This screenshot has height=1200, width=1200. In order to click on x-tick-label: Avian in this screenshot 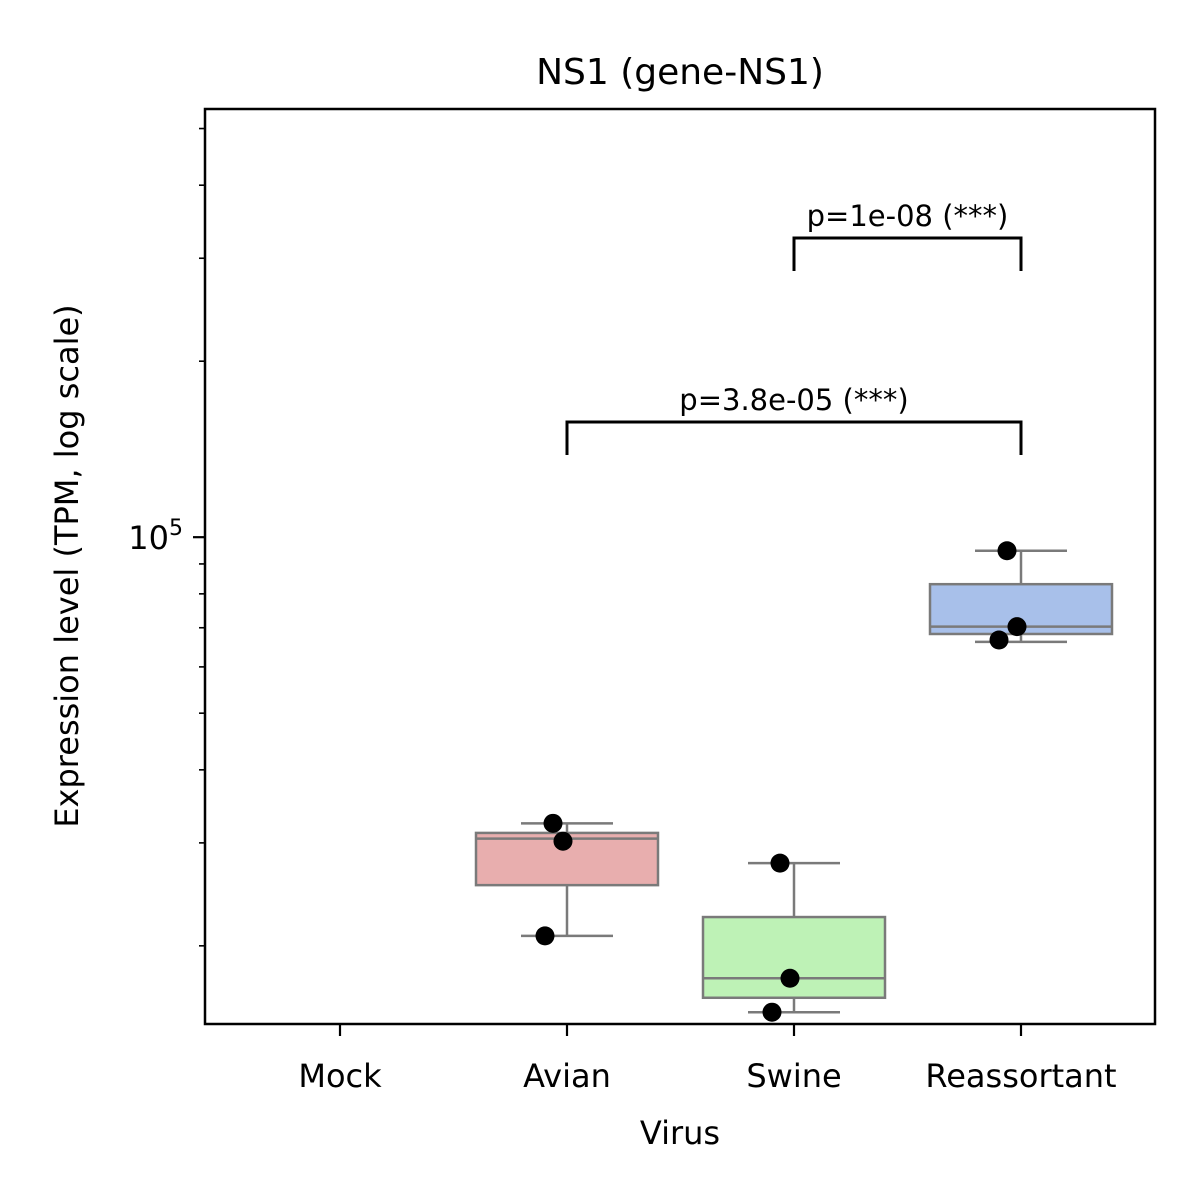, I will do `click(567, 1076)`.